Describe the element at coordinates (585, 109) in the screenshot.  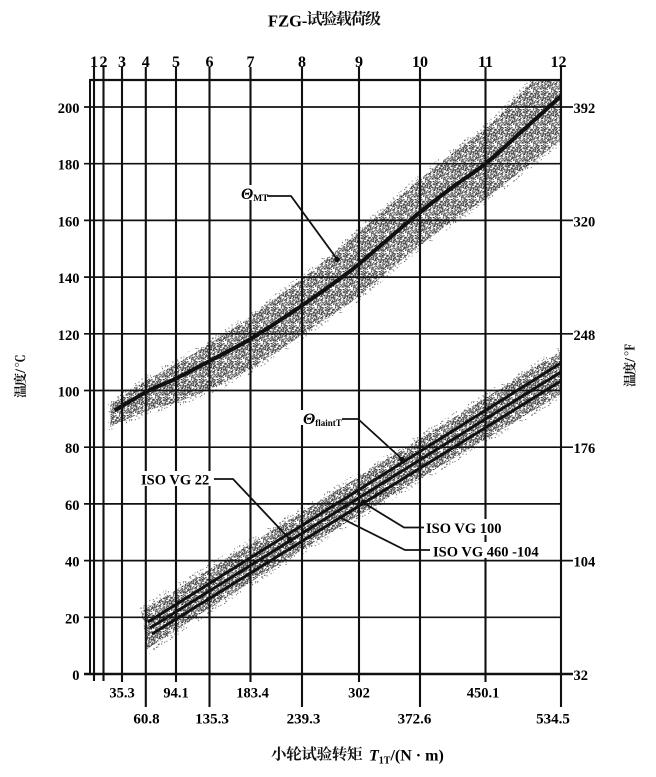
I see `svg-text: 392` at that location.